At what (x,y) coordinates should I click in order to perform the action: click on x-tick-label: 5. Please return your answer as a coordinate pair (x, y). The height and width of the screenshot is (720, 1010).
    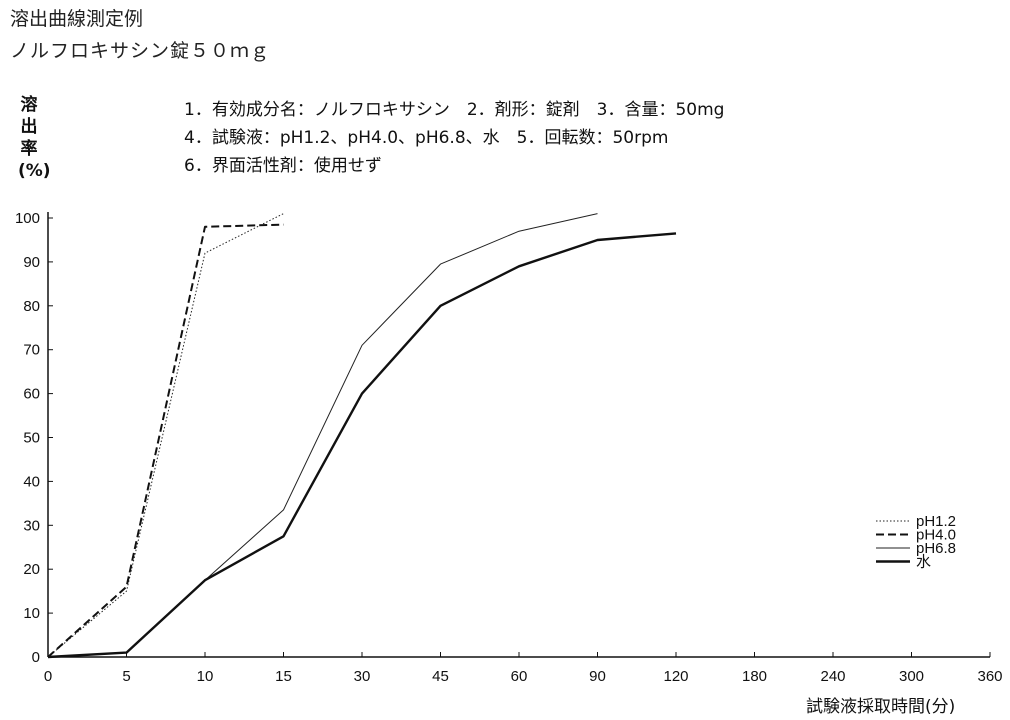
    Looking at the image, I should click on (126, 676).